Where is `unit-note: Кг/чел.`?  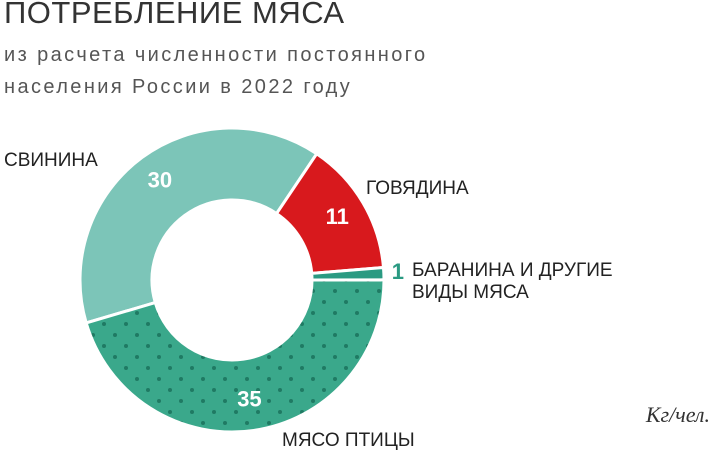 unit-note: Кг/чел. is located at coordinates (677, 414).